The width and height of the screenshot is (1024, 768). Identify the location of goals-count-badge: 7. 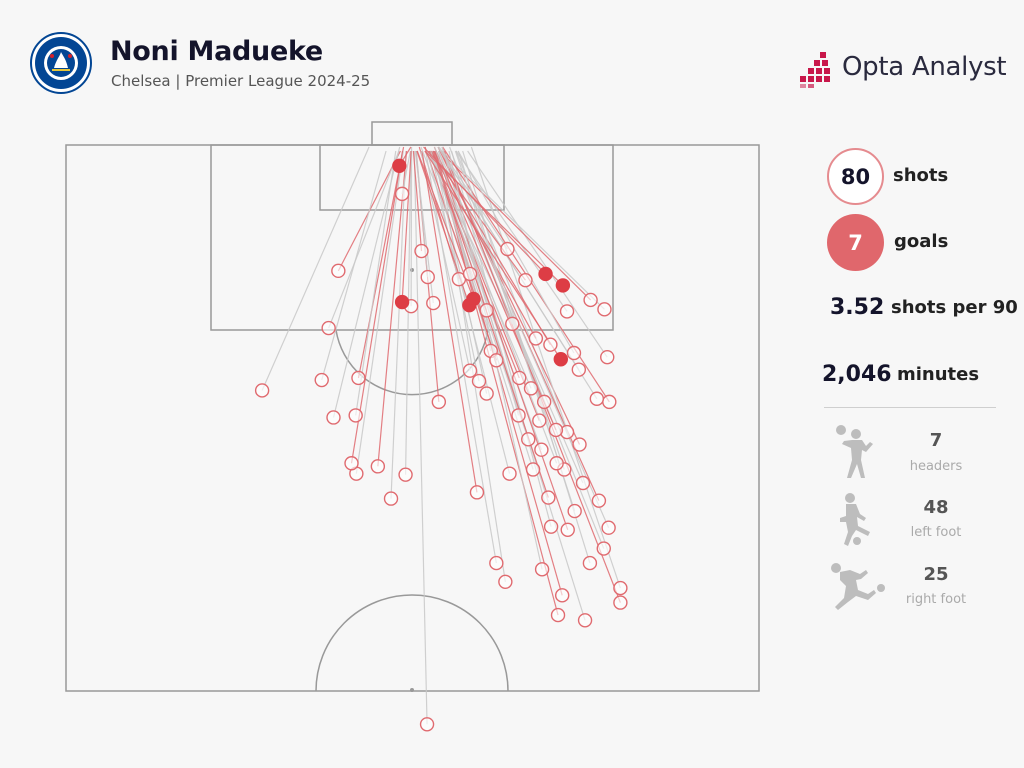
(855, 242).